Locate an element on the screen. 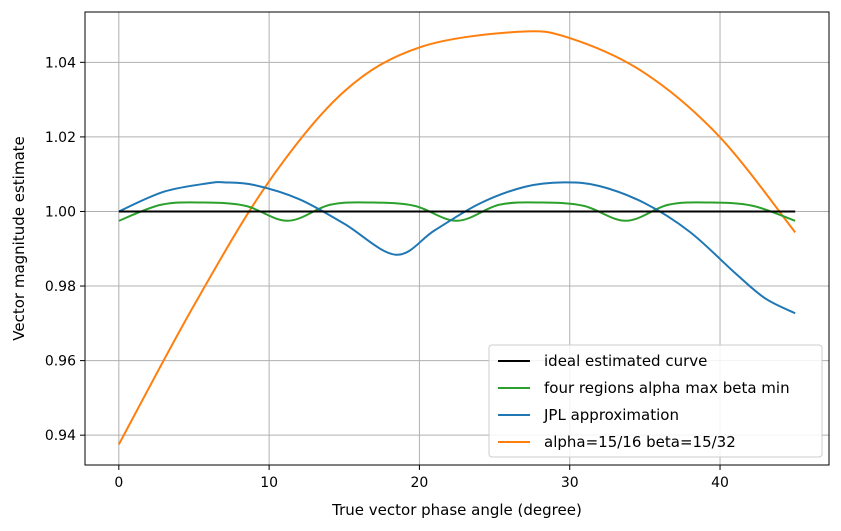  x-tick-label: 20 is located at coordinates (420, 483).